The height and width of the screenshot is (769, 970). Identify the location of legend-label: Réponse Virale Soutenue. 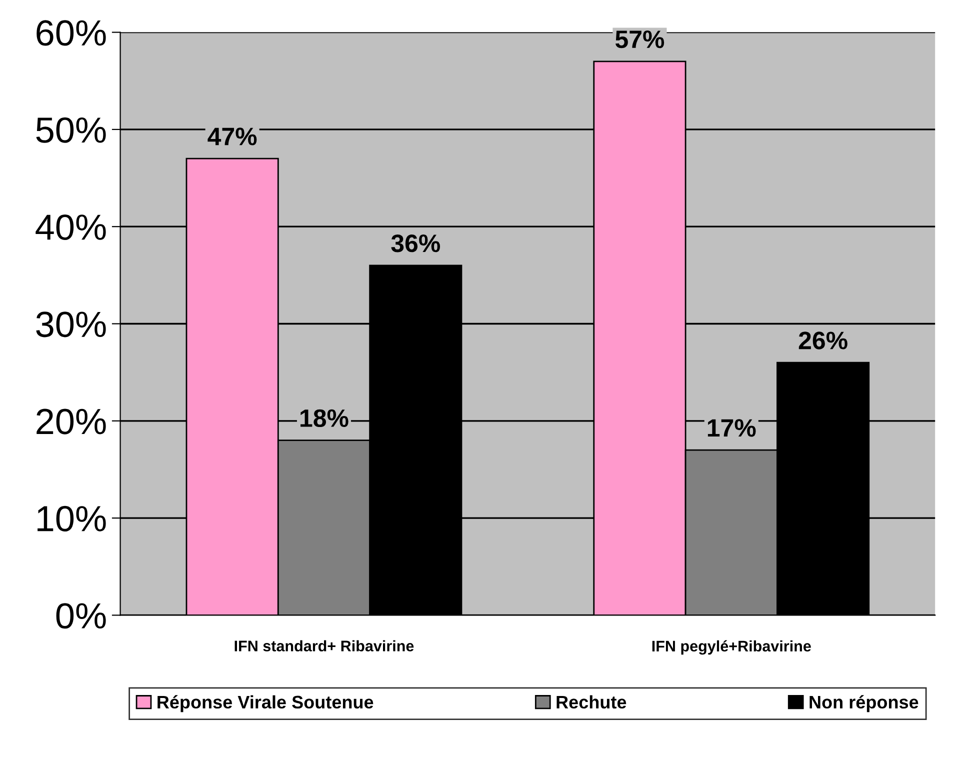
(266, 703).